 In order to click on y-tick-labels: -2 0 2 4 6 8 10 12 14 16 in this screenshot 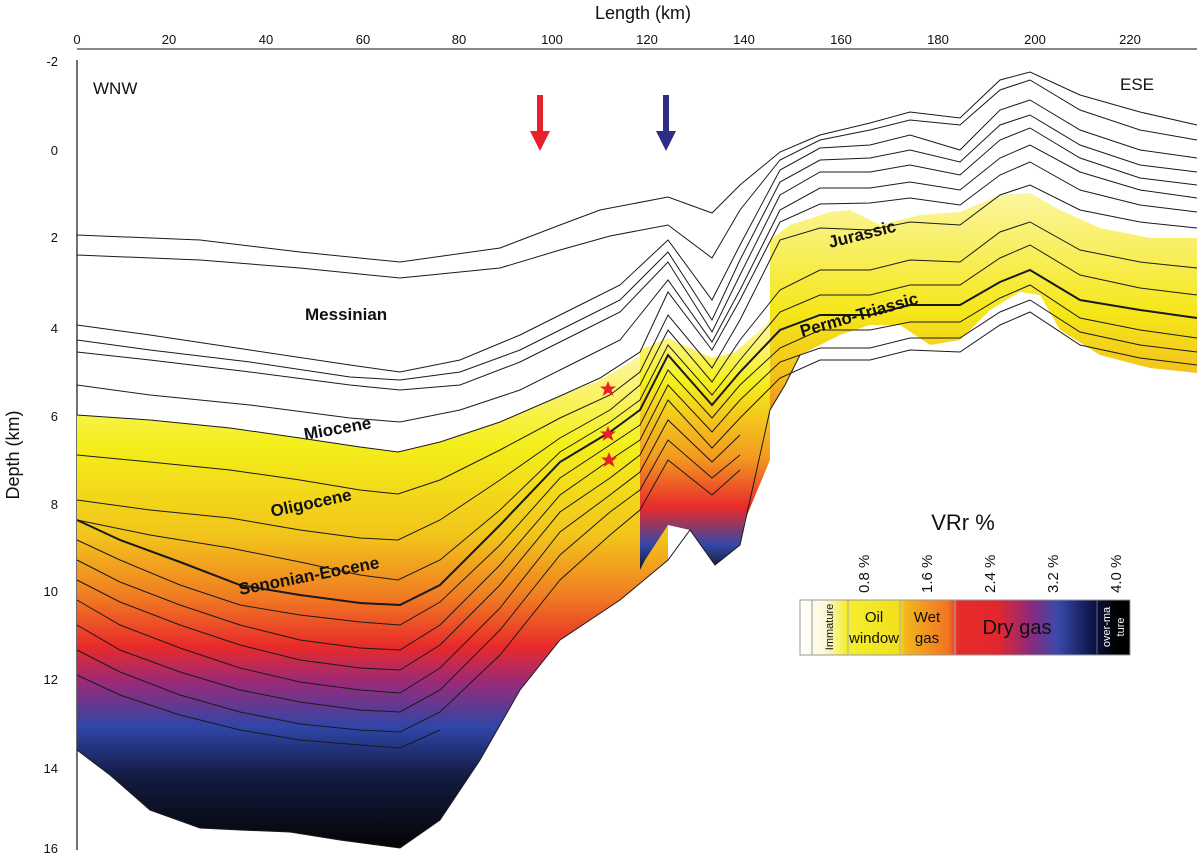, I will do `click(51, 455)`.